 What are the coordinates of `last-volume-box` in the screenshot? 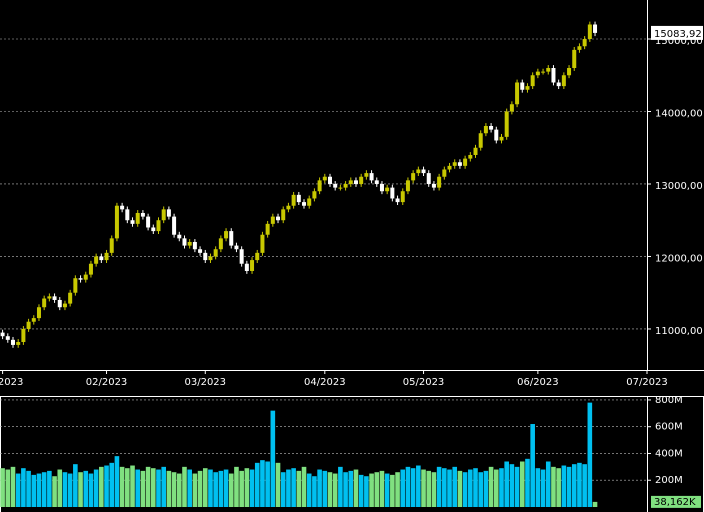 It's located at (676, 501).